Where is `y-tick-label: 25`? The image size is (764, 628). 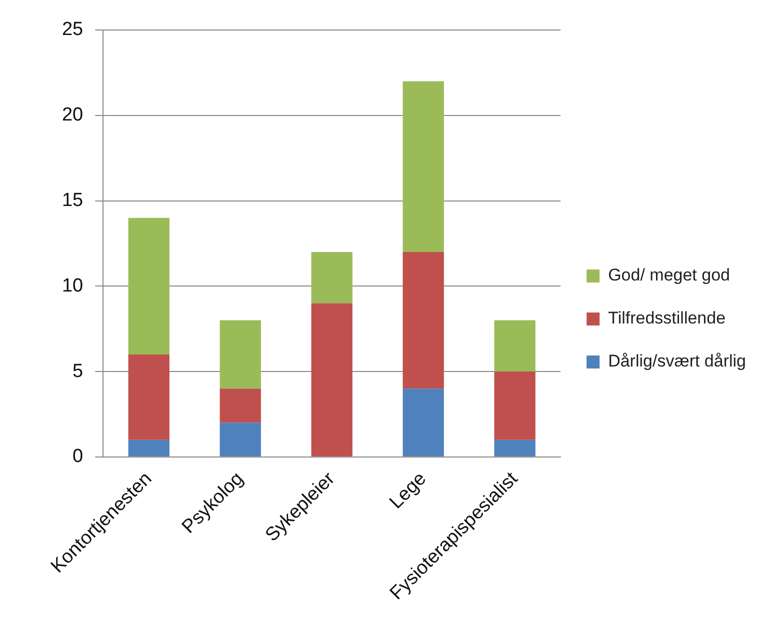 y-tick-label: 25 is located at coordinates (73, 29).